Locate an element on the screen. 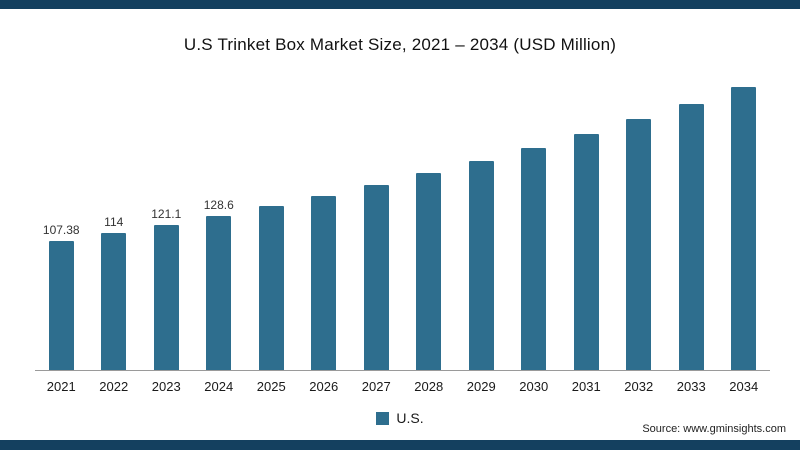 The height and width of the screenshot is (450, 800). x-axis-tick-label: 2032 is located at coordinates (639, 386).